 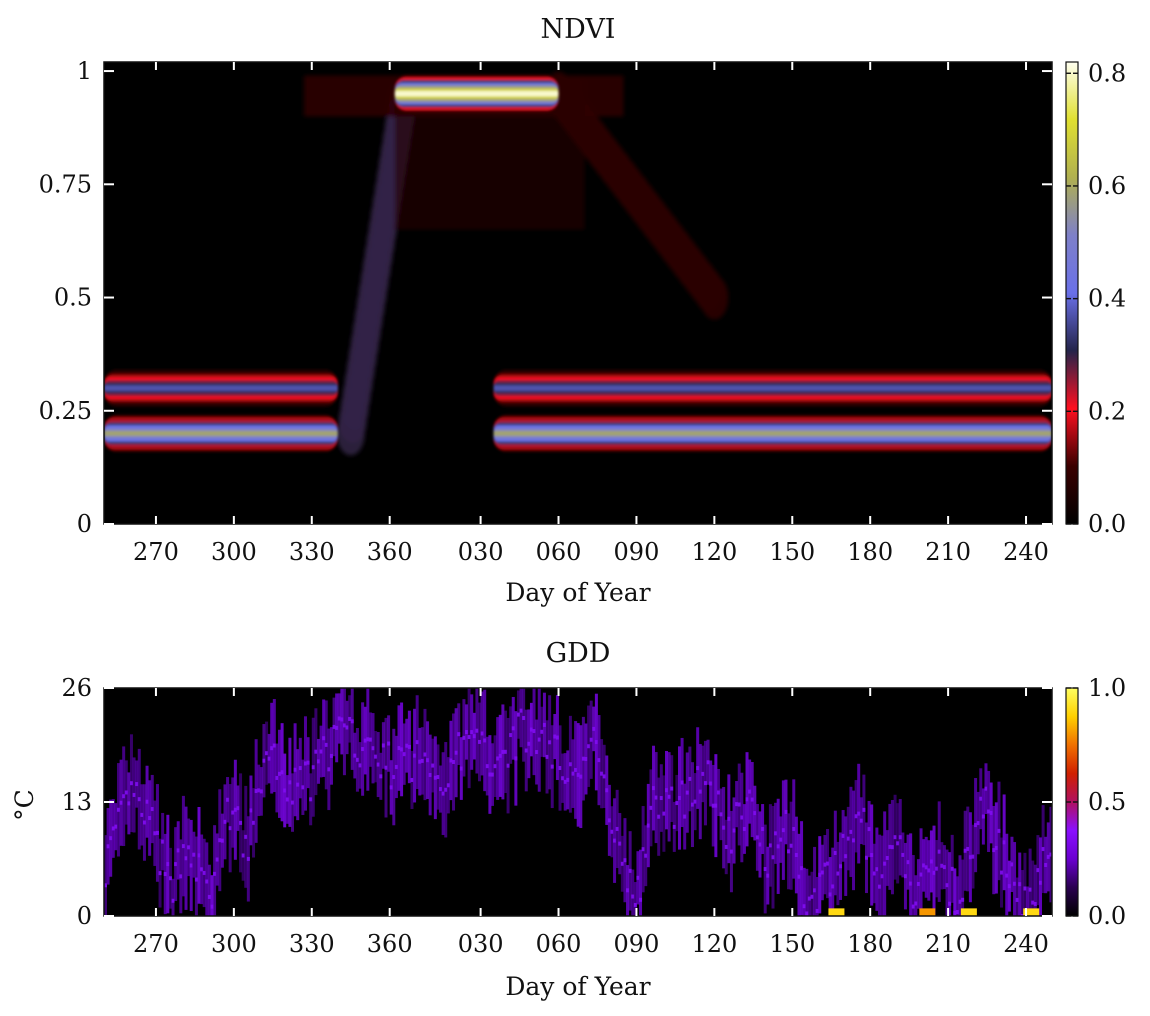 I want to click on y-tick-label: 0.75, so click(x=65, y=184).